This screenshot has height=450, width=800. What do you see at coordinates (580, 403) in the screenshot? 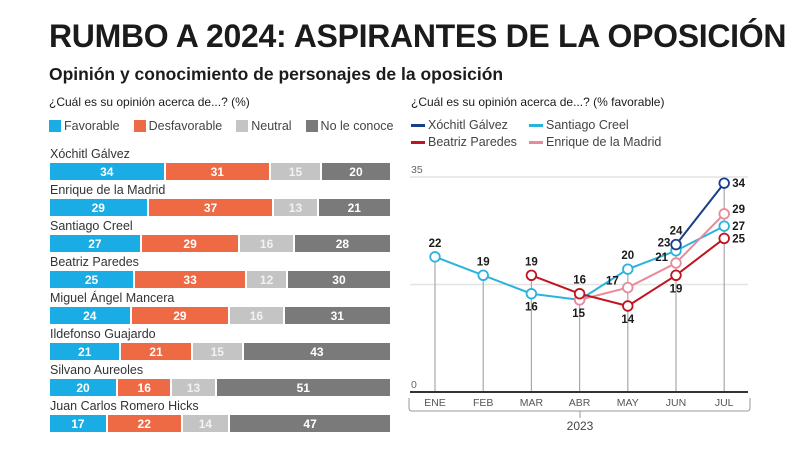
I see `x-tick-label: ABR` at bounding box center [580, 403].